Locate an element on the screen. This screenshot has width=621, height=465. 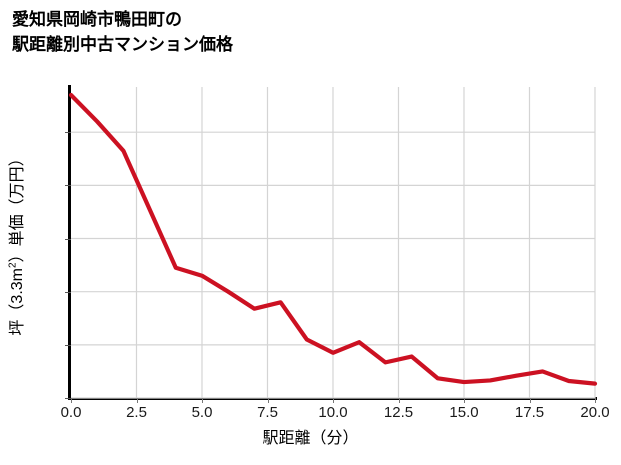
y-axis-label-container: 坪（3.3m2）単価（万円） is located at coordinates (17, 242).